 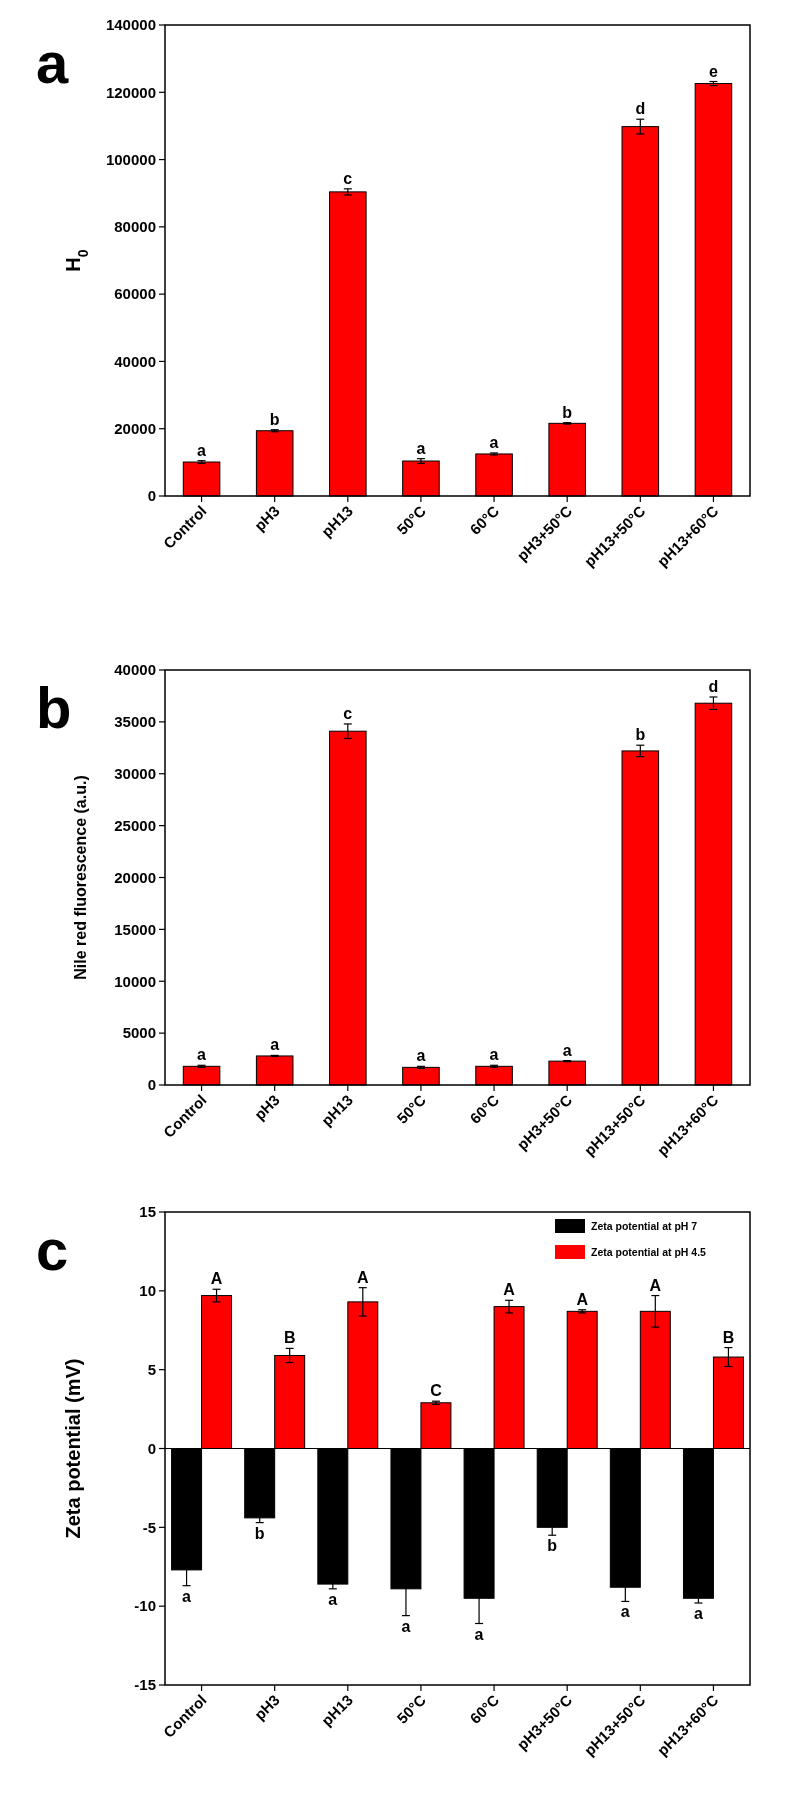 What do you see at coordinates (130, 159) in the screenshot?
I see `y-tick-label: 100000` at bounding box center [130, 159].